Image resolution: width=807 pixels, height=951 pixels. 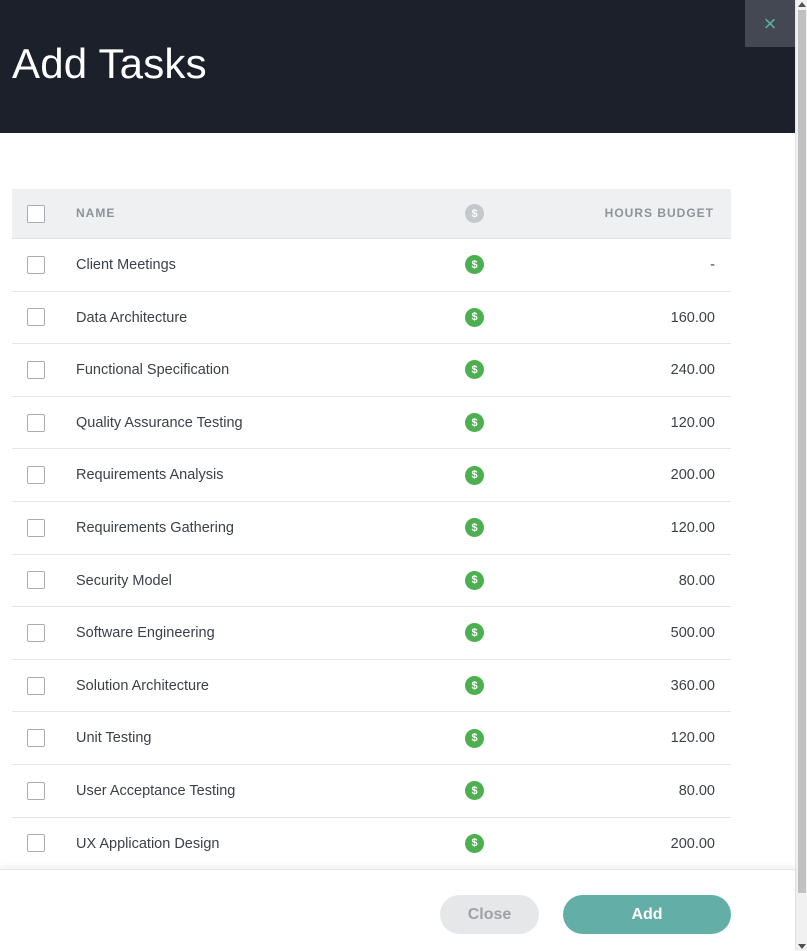 What do you see at coordinates (150, 475) in the screenshot?
I see `task-name: Requirements Analysis` at bounding box center [150, 475].